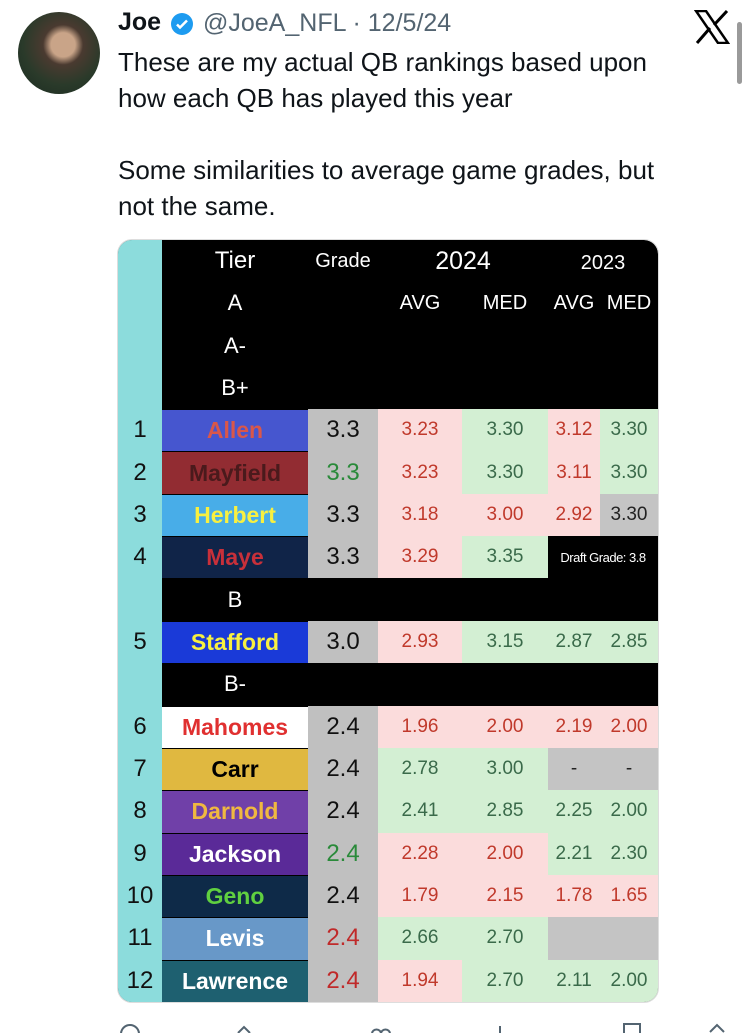 The height and width of the screenshot is (1033, 750). What do you see at coordinates (420, 769) in the screenshot?
I see `stat-cell: 2.78` at bounding box center [420, 769].